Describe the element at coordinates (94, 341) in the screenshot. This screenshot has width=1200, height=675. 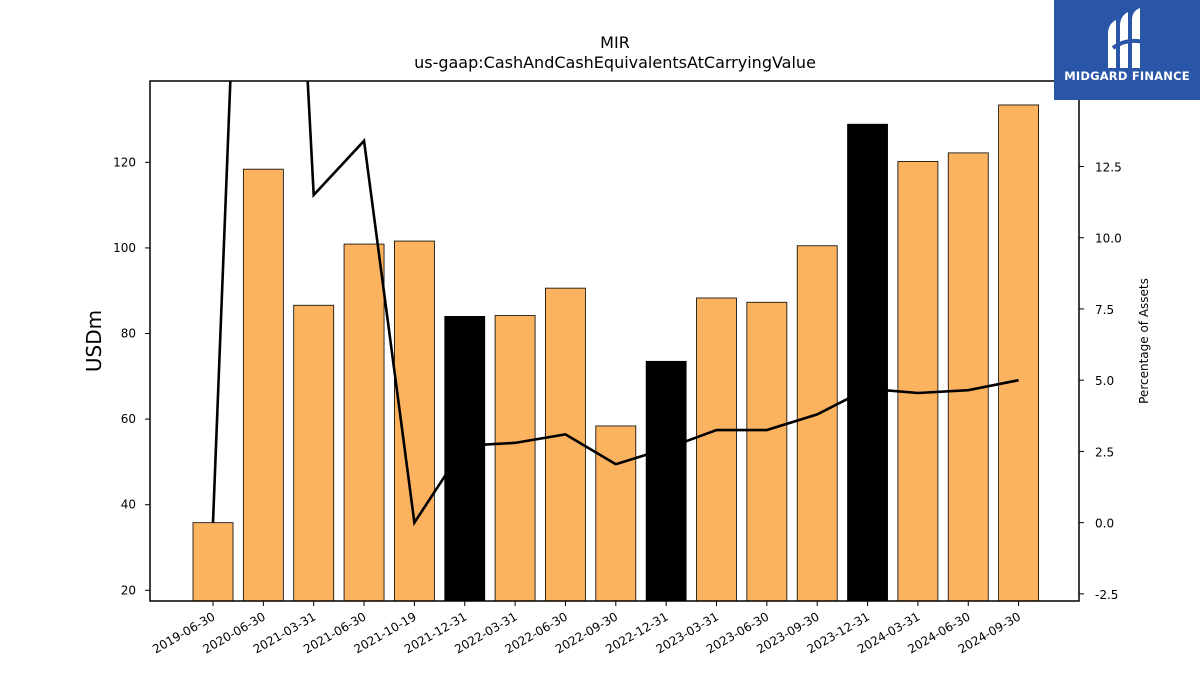
I see `y-axis-label: USDm` at that location.